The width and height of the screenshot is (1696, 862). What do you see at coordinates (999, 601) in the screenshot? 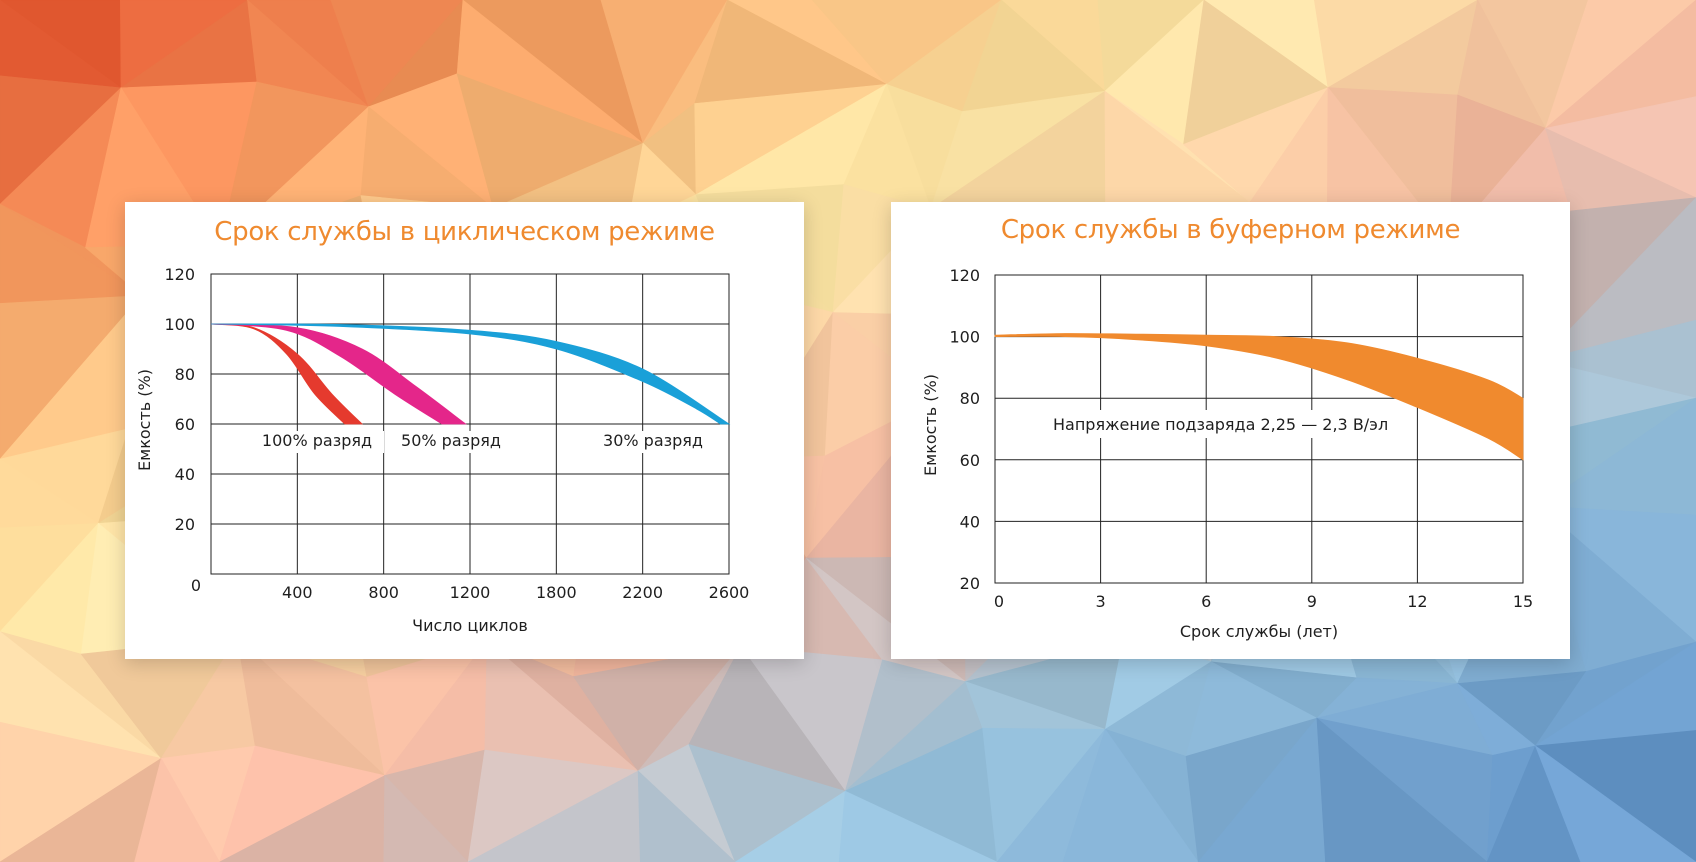
I see `float-x-tick-label: 0` at bounding box center [999, 601].